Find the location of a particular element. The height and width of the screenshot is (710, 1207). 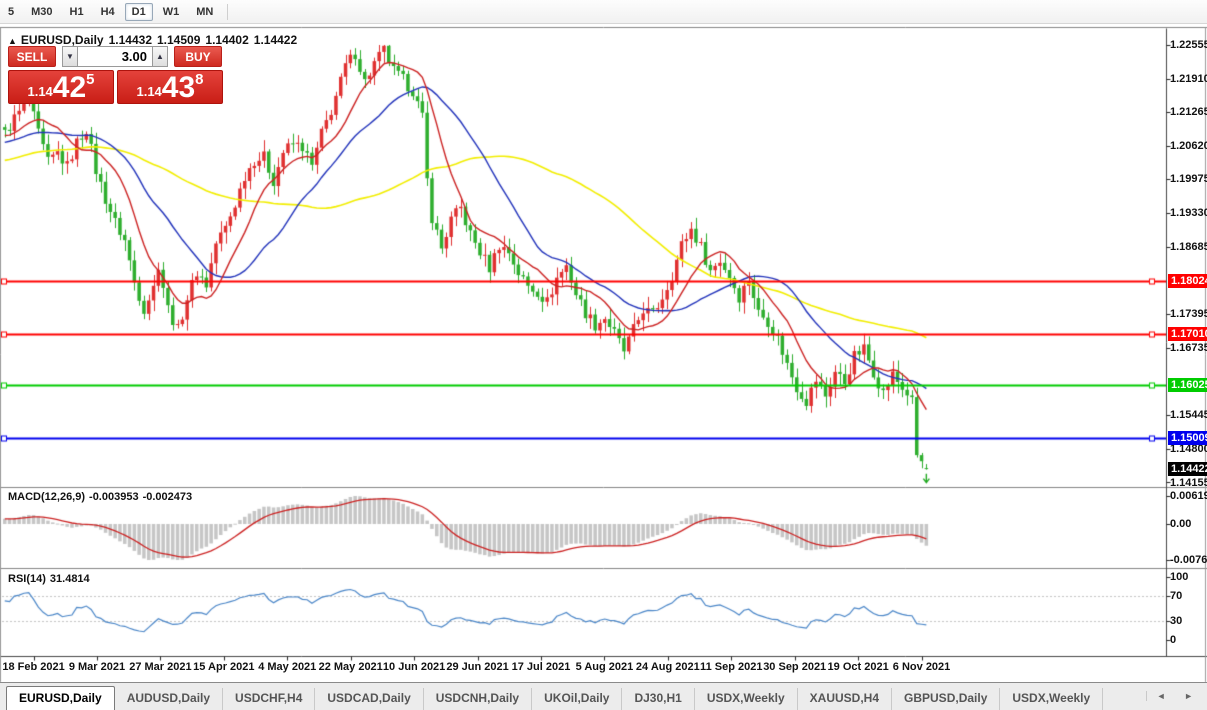

volume-stepper: ▼ ▲ is located at coordinates (115, 56).